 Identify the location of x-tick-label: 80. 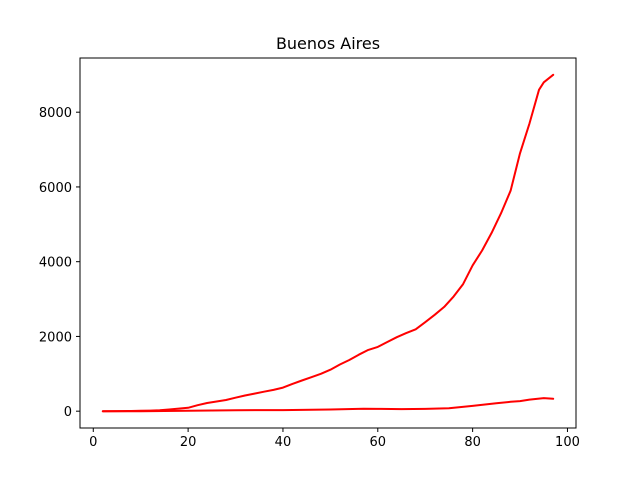
(472, 442).